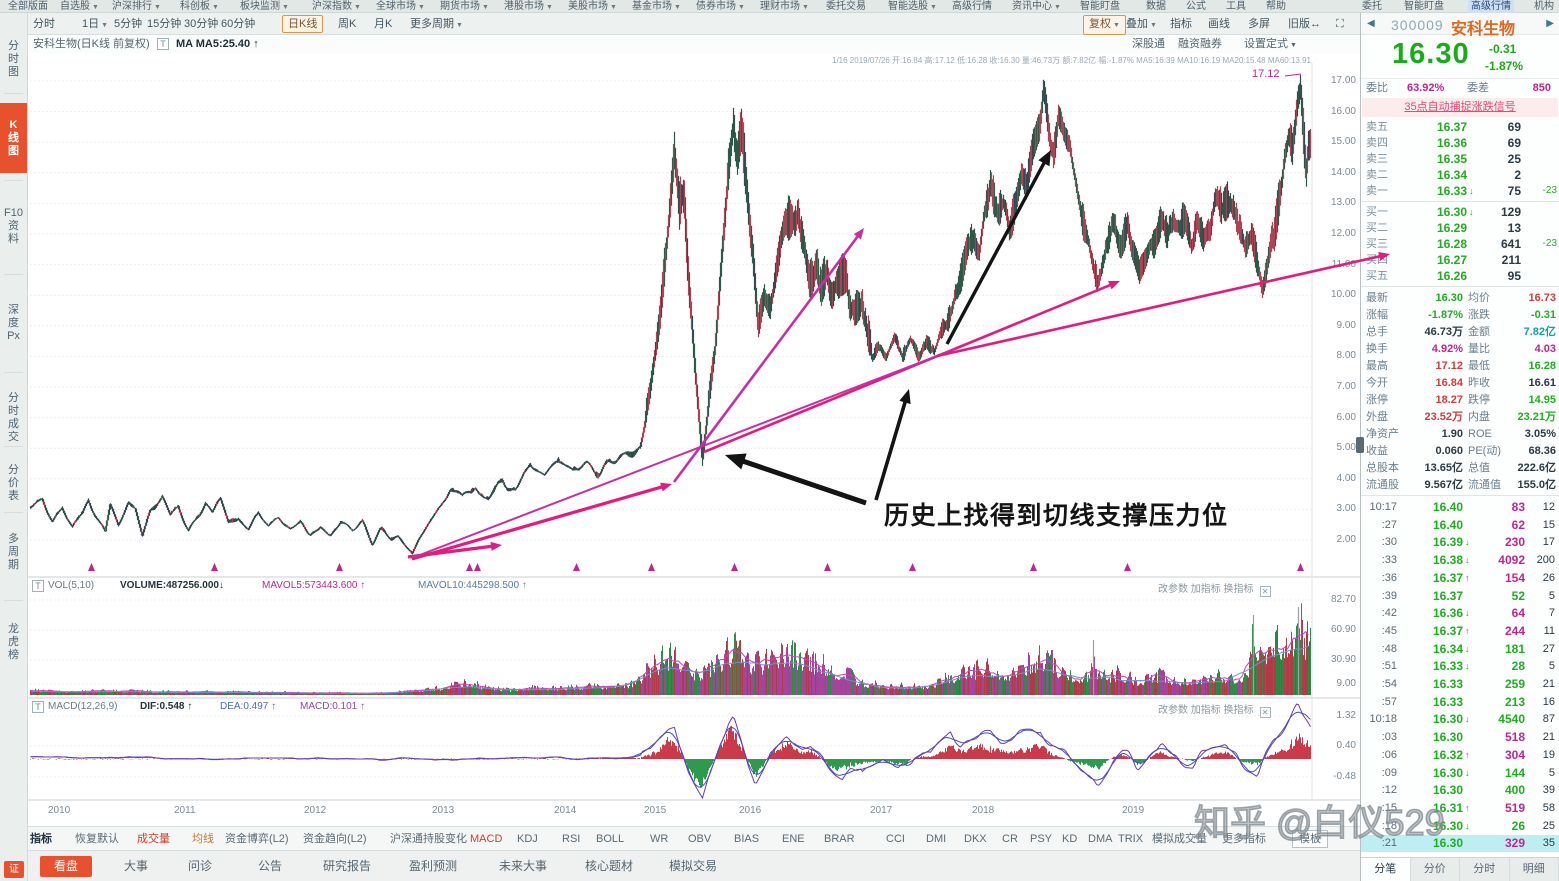 This screenshot has width=1559, height=881. I want to click on indicator-DKX: DKX, so click(975, 839).